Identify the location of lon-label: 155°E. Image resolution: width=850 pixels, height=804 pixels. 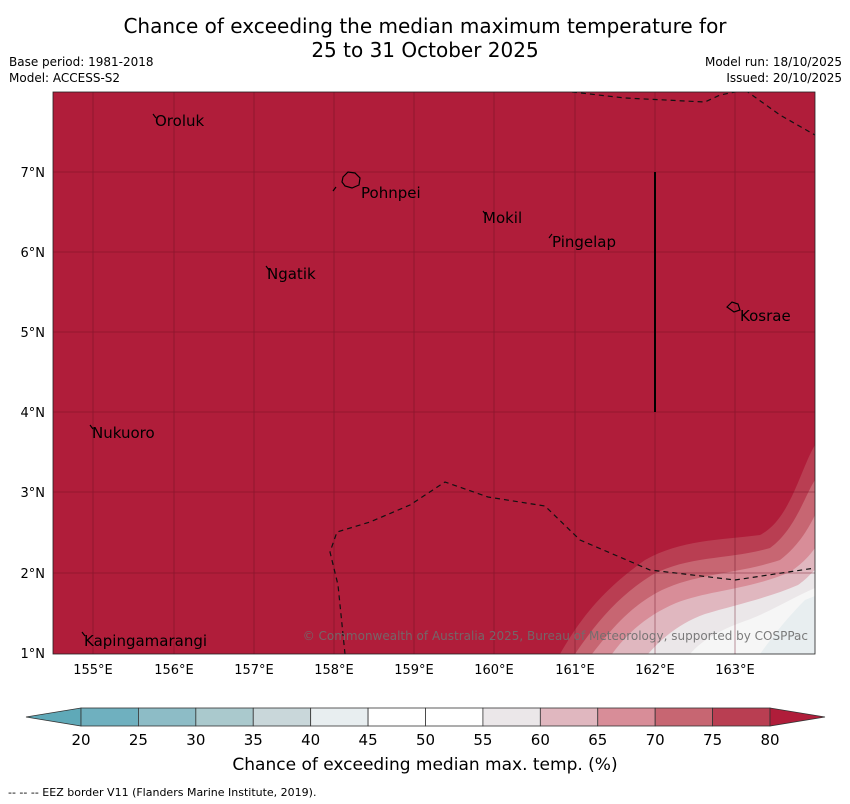
(93, 670).